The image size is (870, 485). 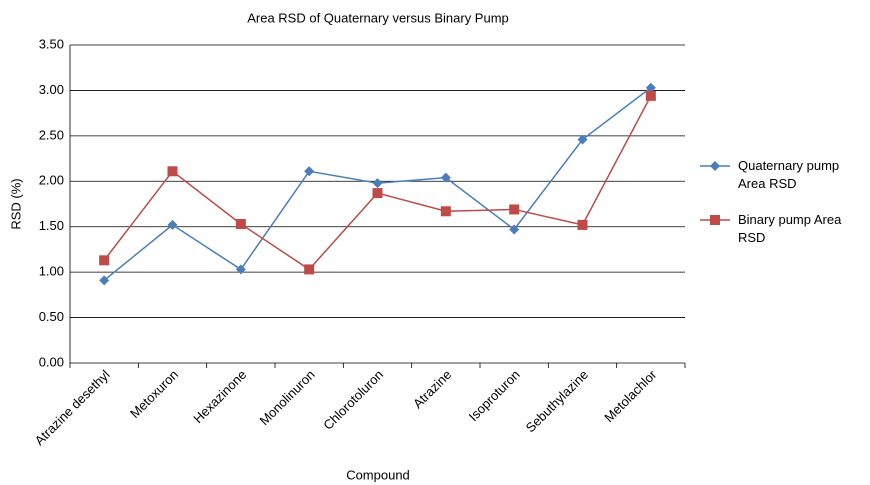 I want to click on legend-item: Binary pump Area RSD, so click(x=778, y=229).